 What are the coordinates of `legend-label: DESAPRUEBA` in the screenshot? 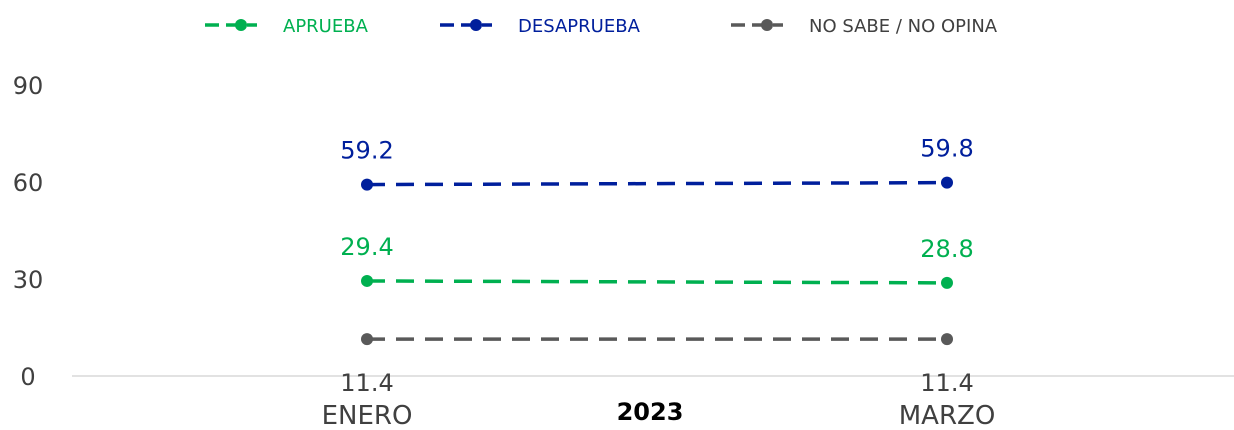 It's located at (579, 26).